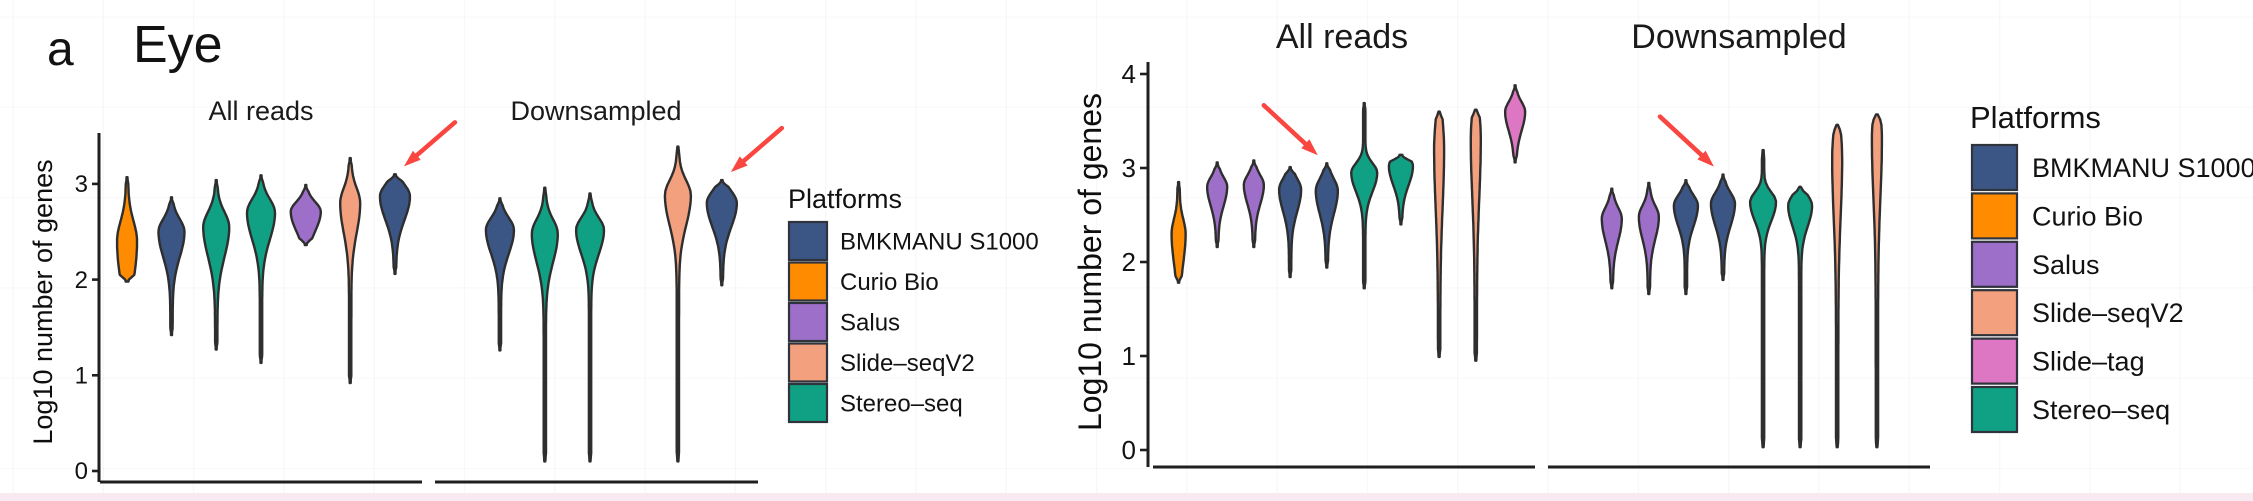 The image size is (2253, 501). I want to click on legend-swatch-slide-tag, so click(1994, 361).